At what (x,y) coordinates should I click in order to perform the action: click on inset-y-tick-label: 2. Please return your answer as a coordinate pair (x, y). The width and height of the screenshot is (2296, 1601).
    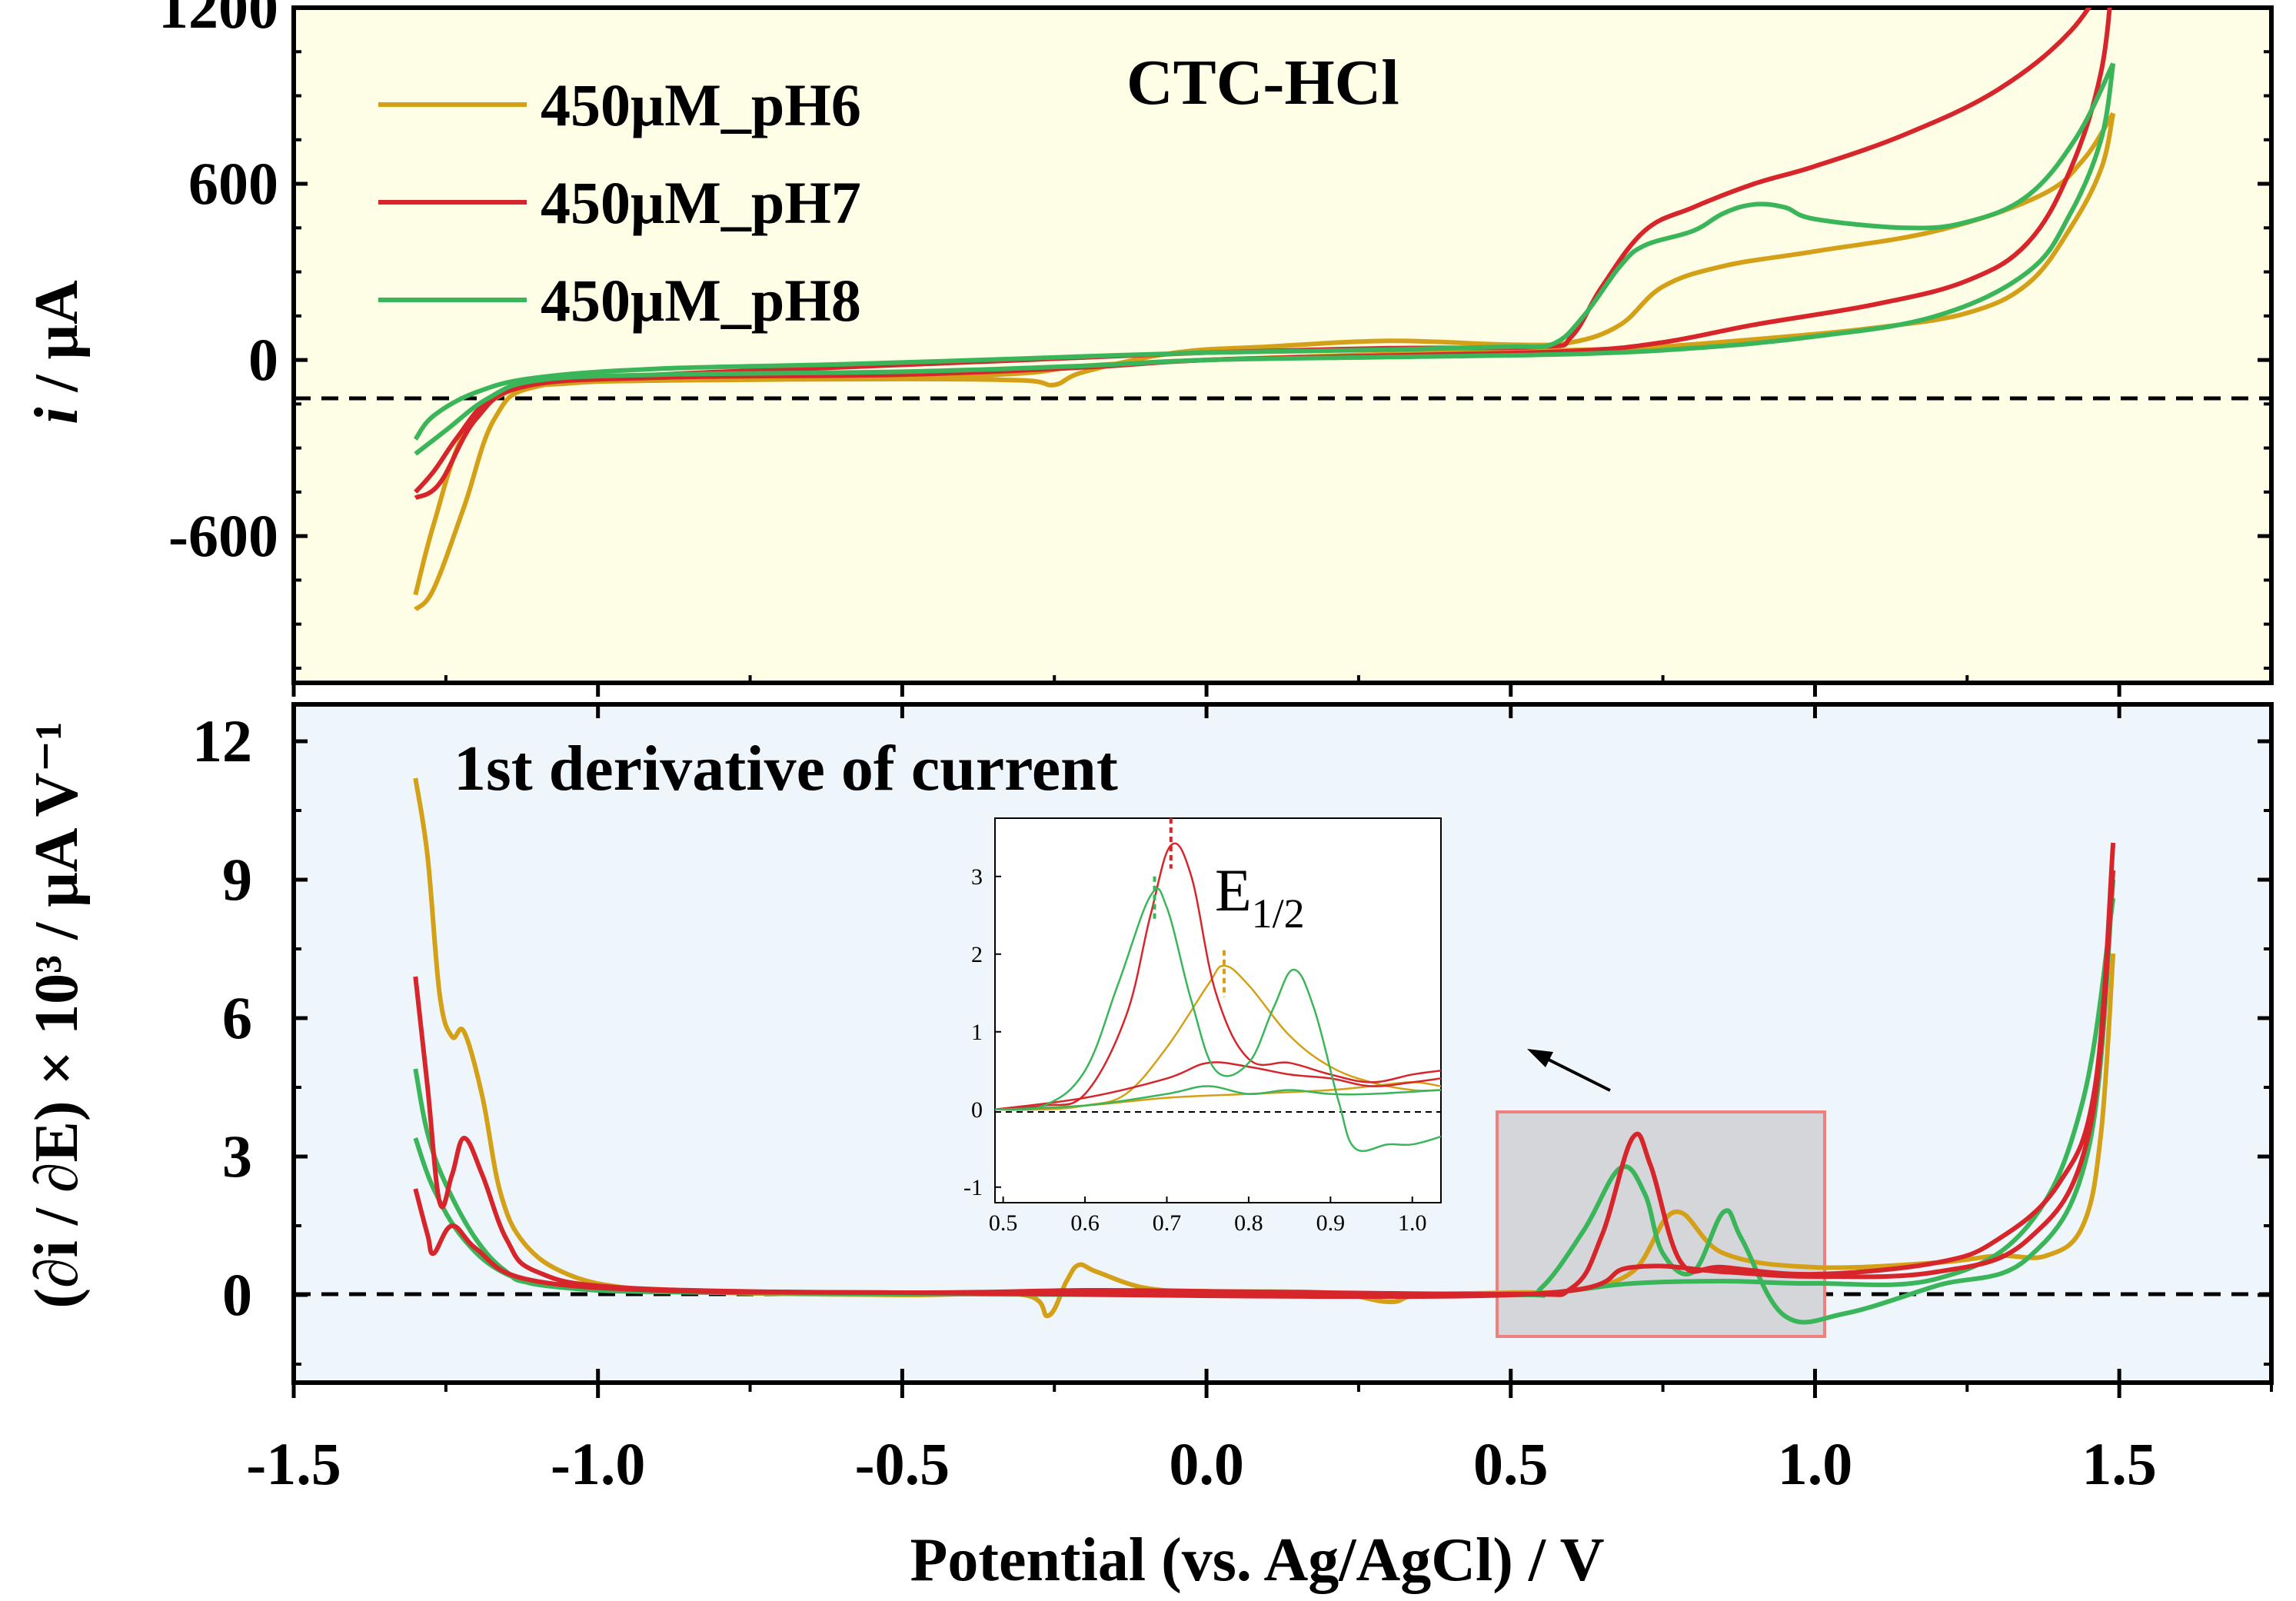
    Looking at the image, I should click on (977, 954).